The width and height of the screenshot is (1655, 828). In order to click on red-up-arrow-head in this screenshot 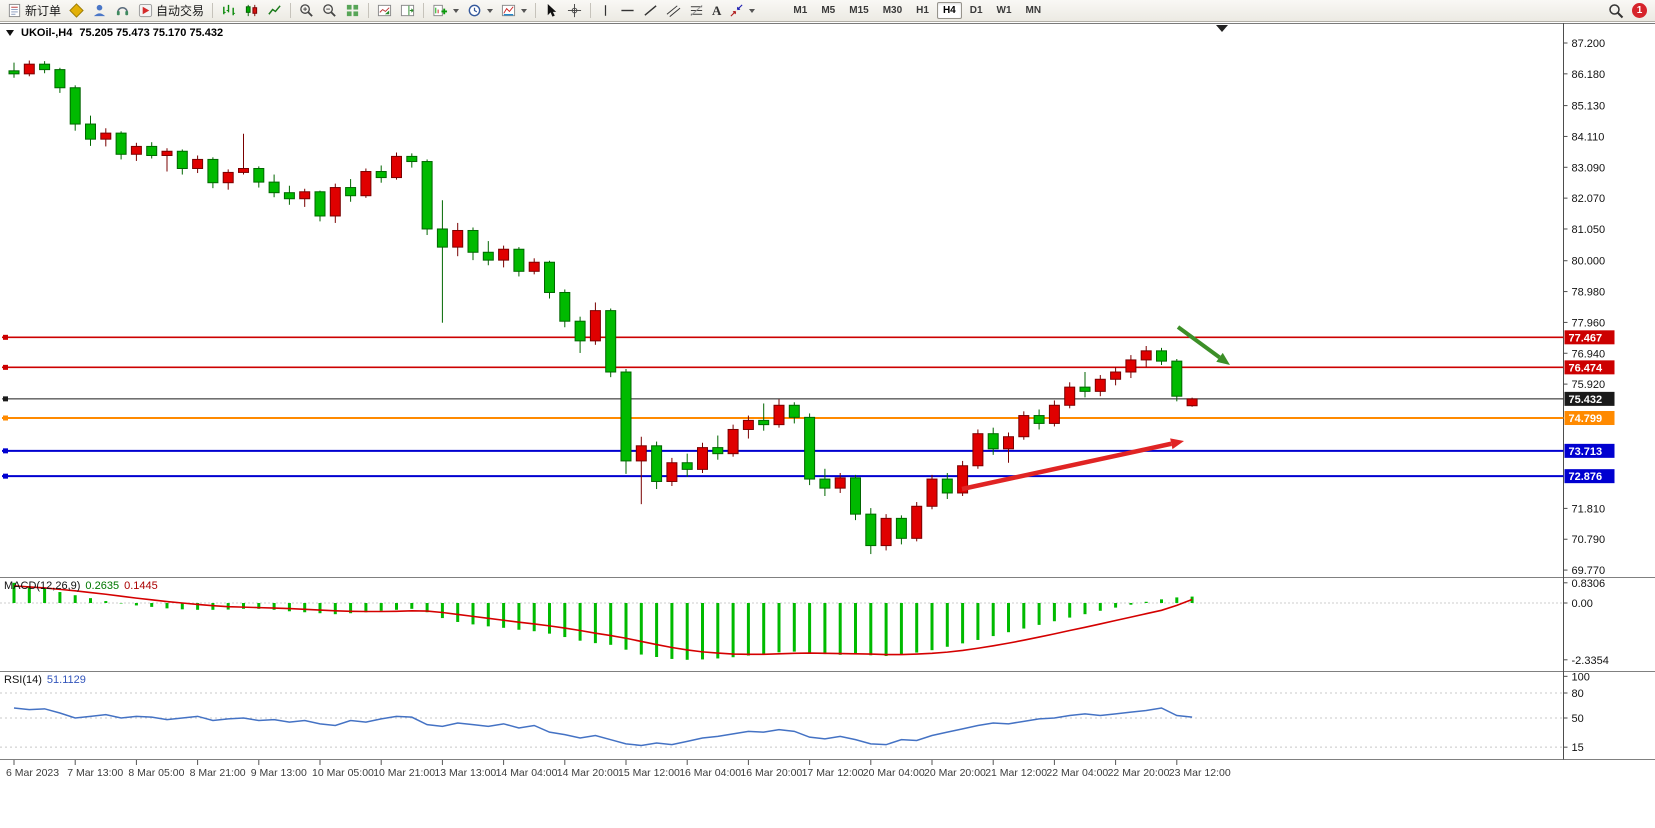, I will do `click(1177, 444)`.